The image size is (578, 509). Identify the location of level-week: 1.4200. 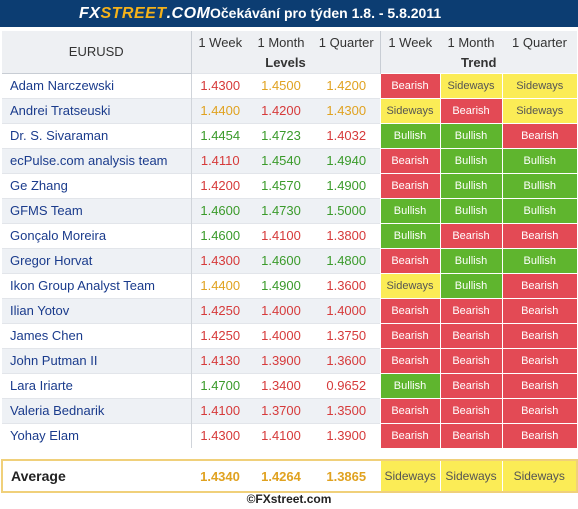
(219, 185).